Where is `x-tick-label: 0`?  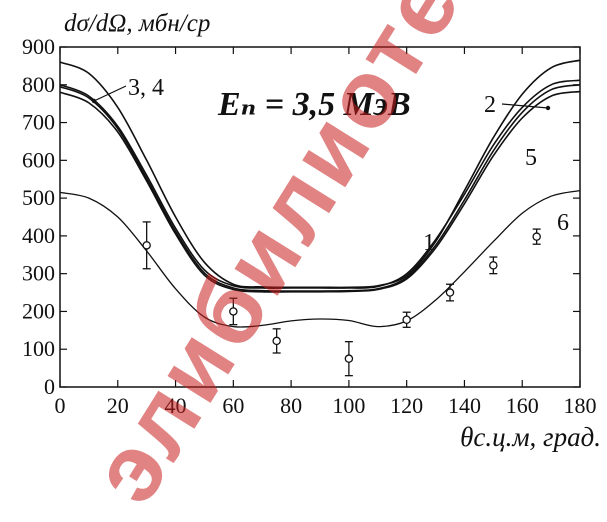 x-tick-label: 0 is located at coordinates (60, 405).